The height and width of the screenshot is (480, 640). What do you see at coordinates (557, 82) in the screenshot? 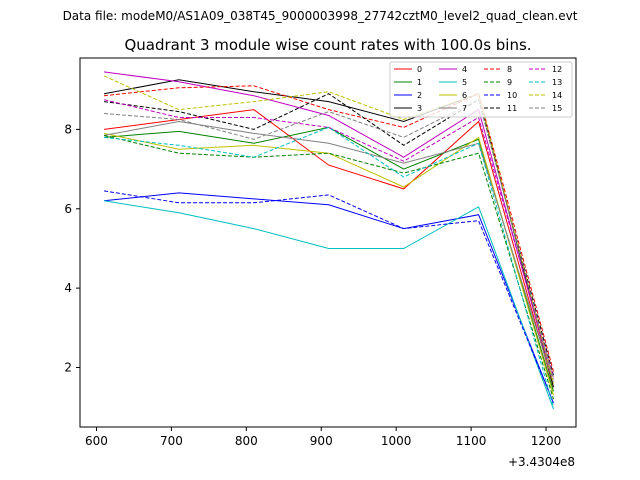
I see `legend-label-13: 13` at bounding box center [557, 82].